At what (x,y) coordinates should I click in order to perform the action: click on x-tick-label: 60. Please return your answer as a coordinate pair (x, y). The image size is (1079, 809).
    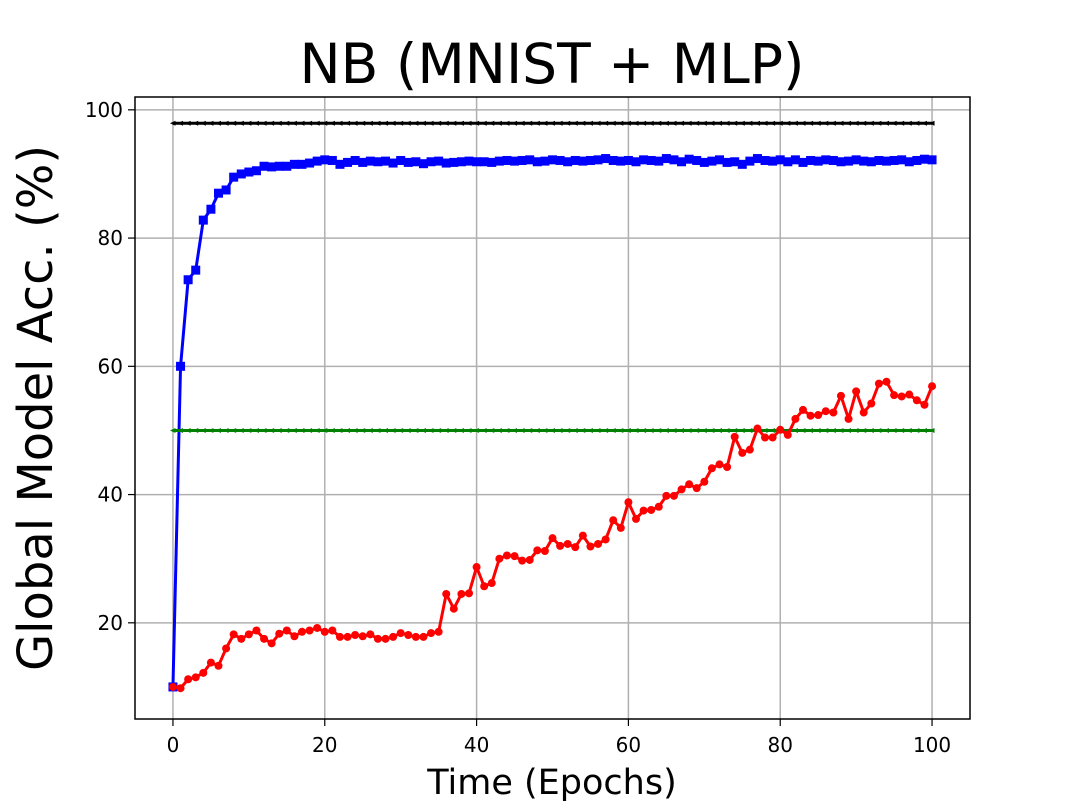
    Looking at the image, I should click on (628, 745).